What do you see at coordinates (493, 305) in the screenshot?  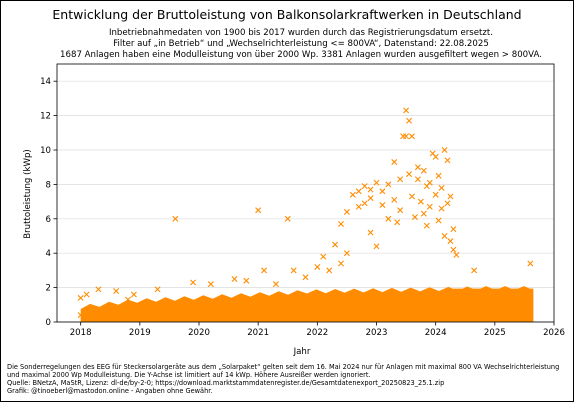 I see `dense-band-block` at bounding box center [493, 305].